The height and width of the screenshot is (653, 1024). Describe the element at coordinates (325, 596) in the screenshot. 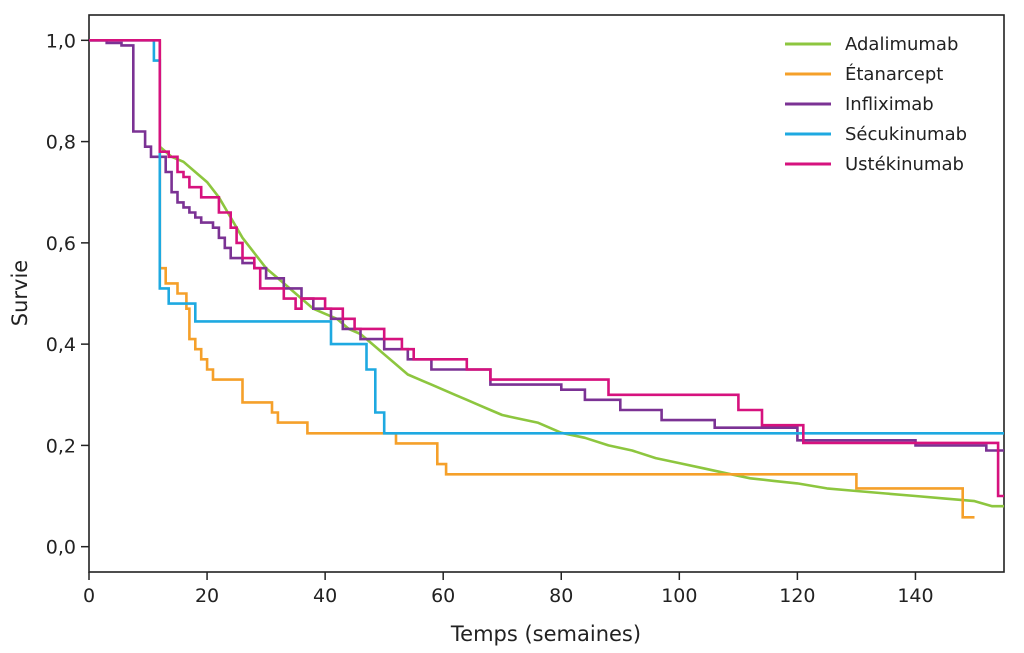

I see `x-tick-label: 40` at that location.